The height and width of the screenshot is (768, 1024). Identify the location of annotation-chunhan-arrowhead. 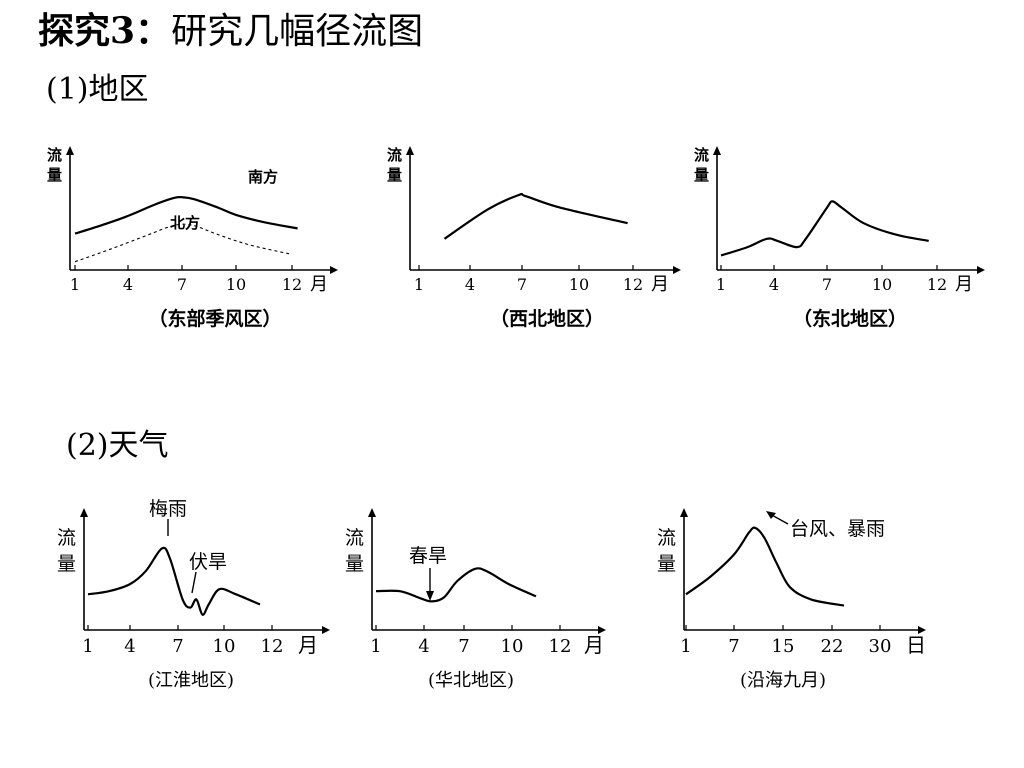
(430, 596).